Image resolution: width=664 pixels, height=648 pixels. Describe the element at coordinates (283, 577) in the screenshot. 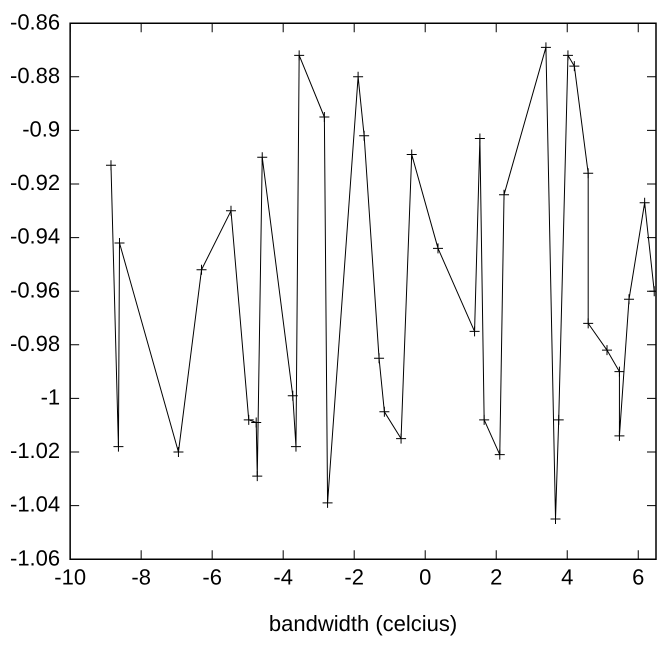

I see `x-tick-label: -4` at that location.